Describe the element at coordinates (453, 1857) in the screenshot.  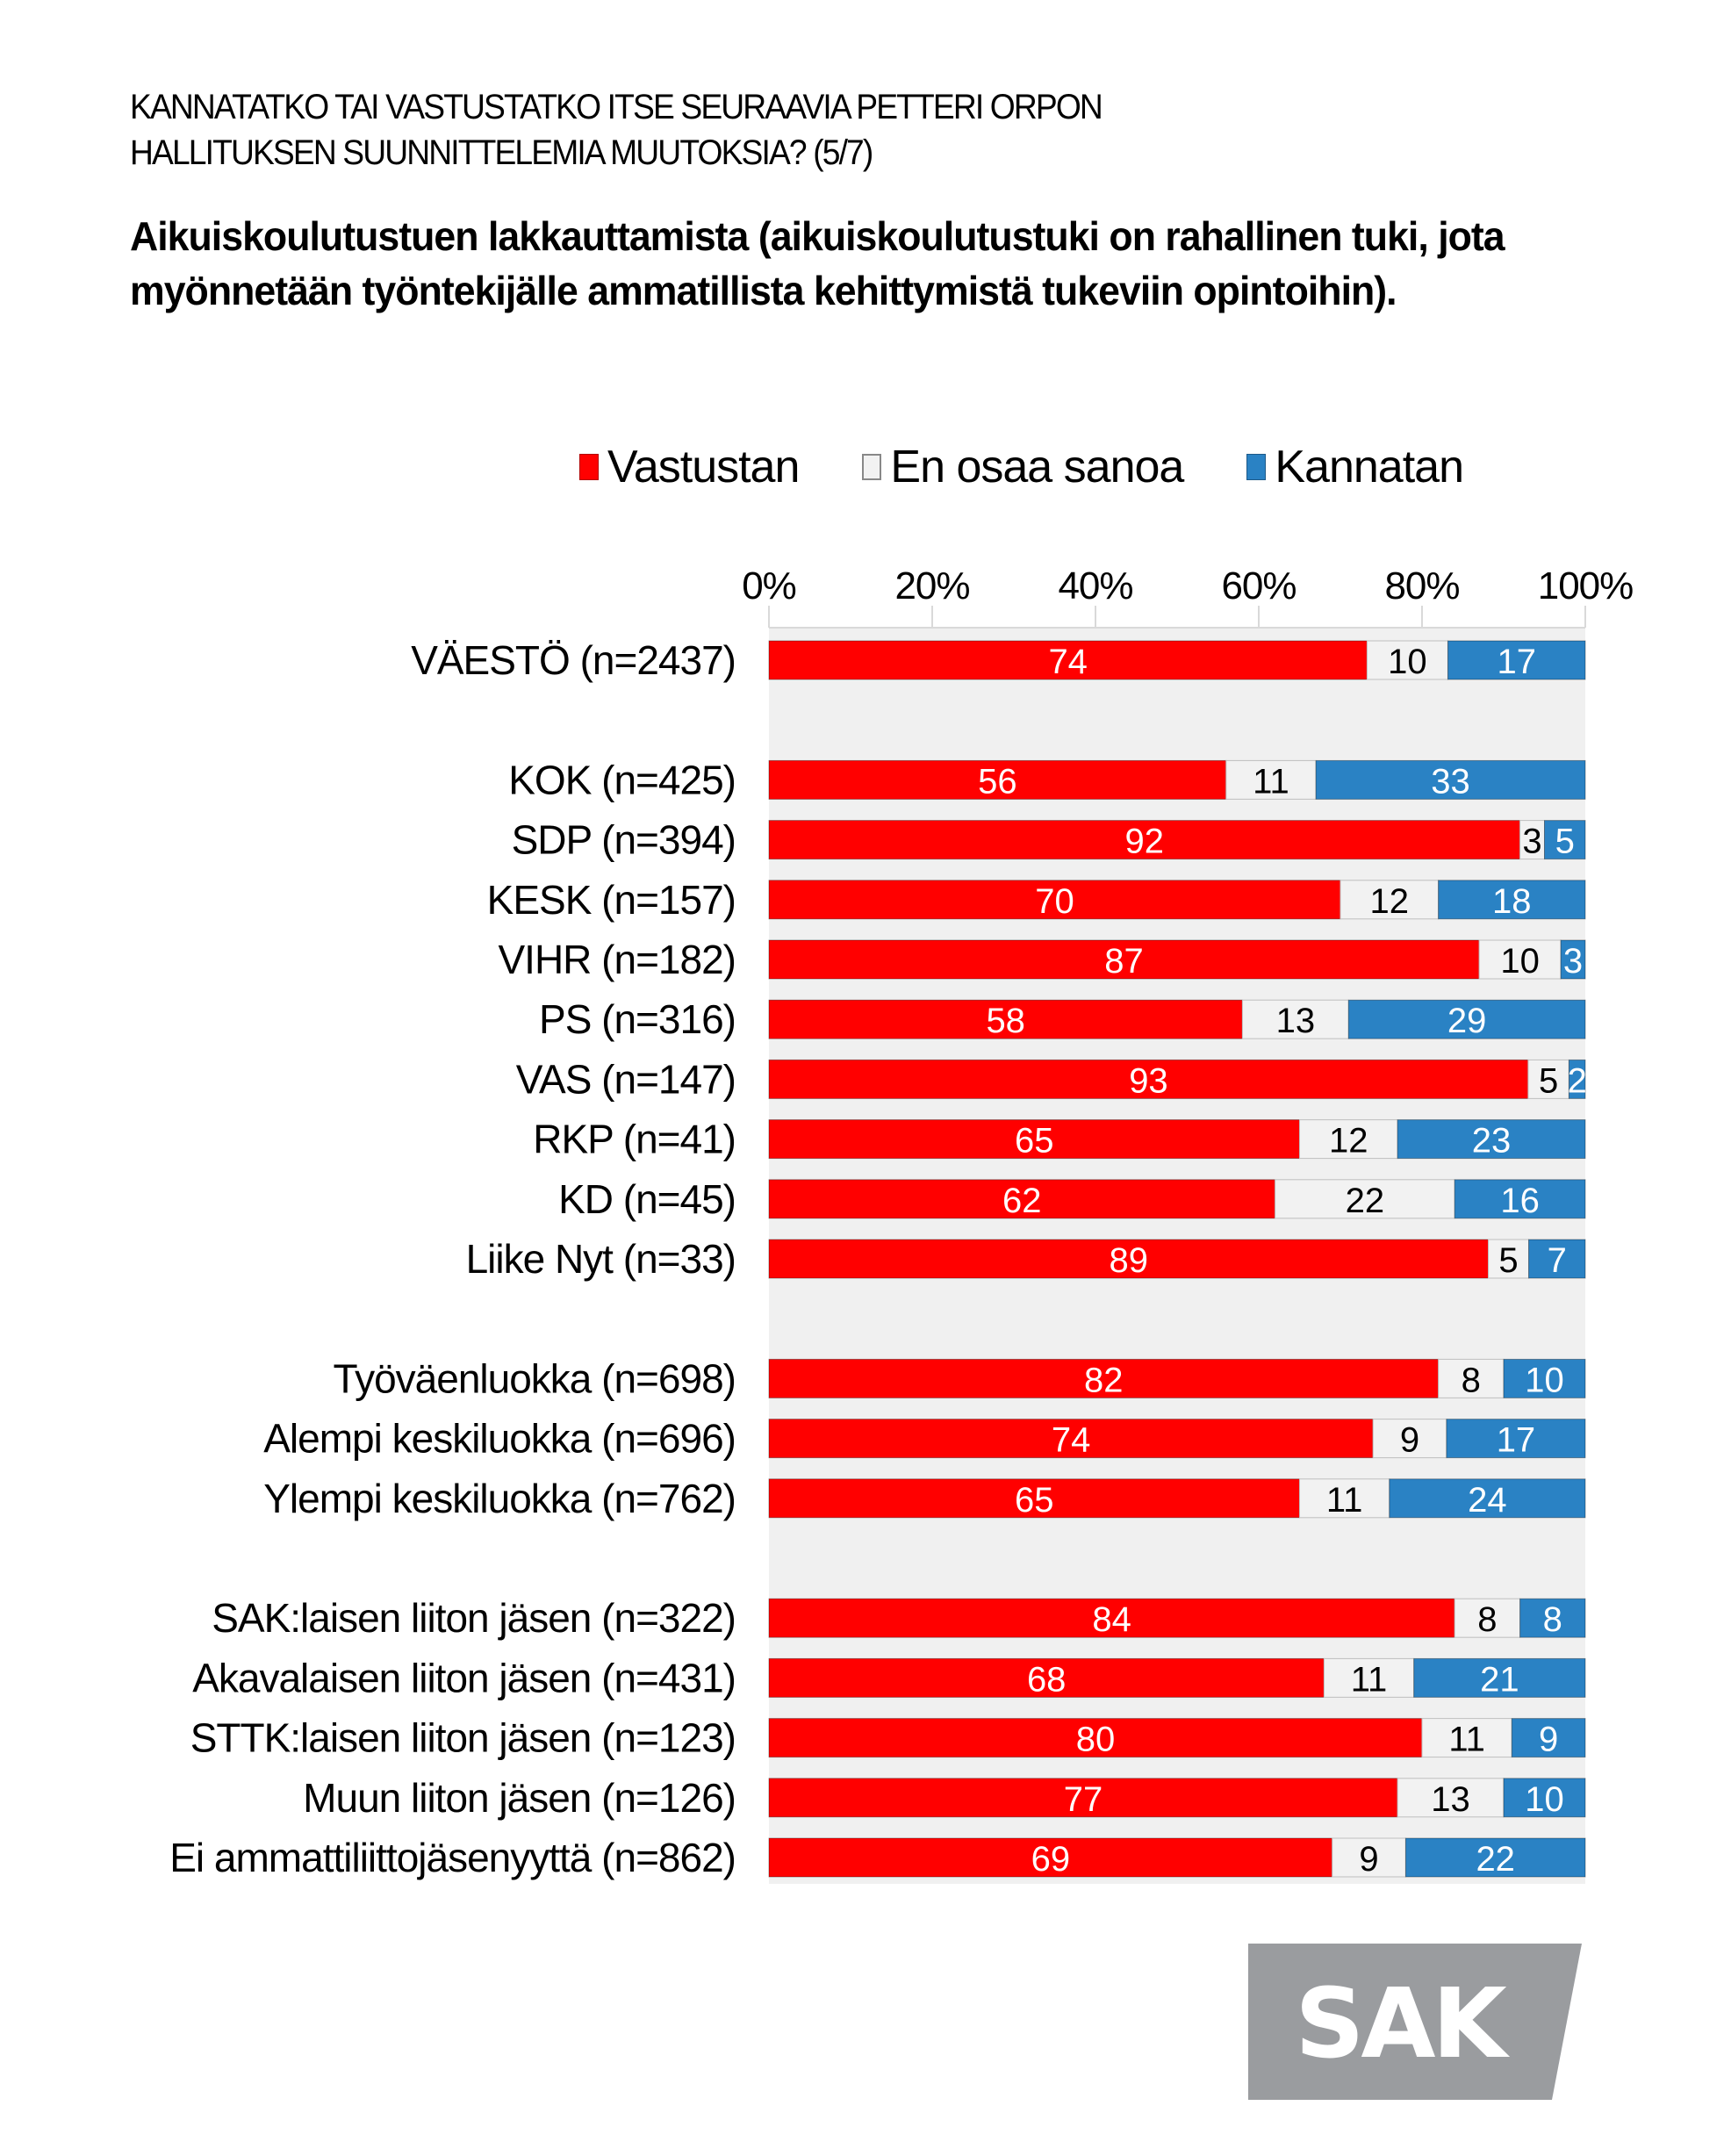
I see `category-label: Ei ammattiliittojäsenyyttä (n=862)` at that location.